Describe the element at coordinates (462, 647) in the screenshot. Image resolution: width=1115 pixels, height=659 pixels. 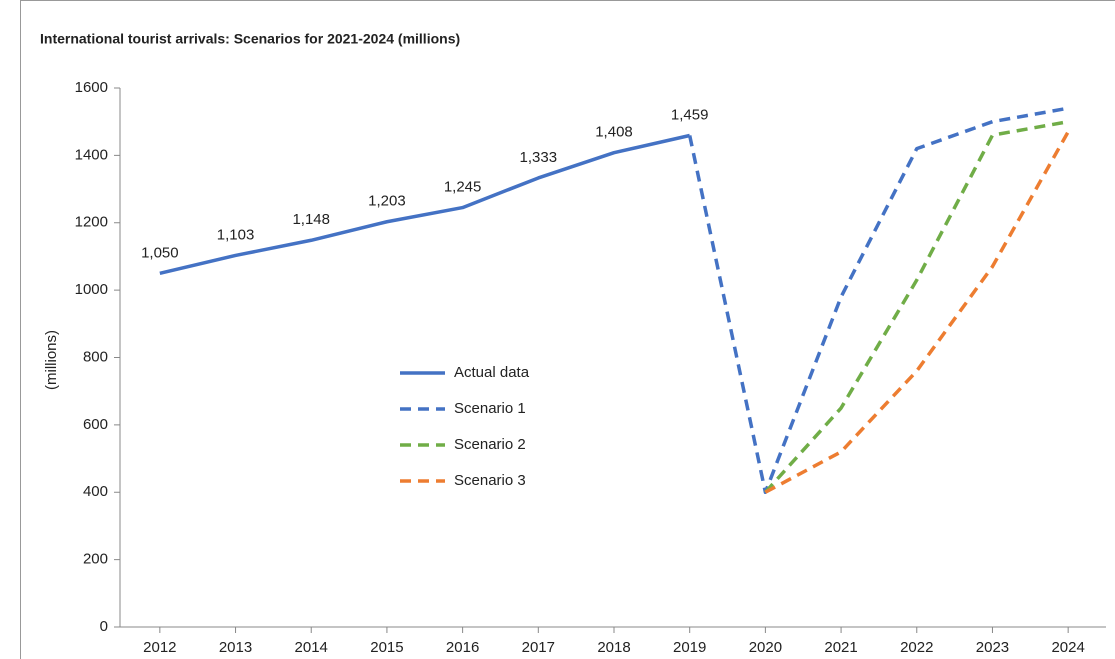
I see `x-tick-label: 2016` at that location.